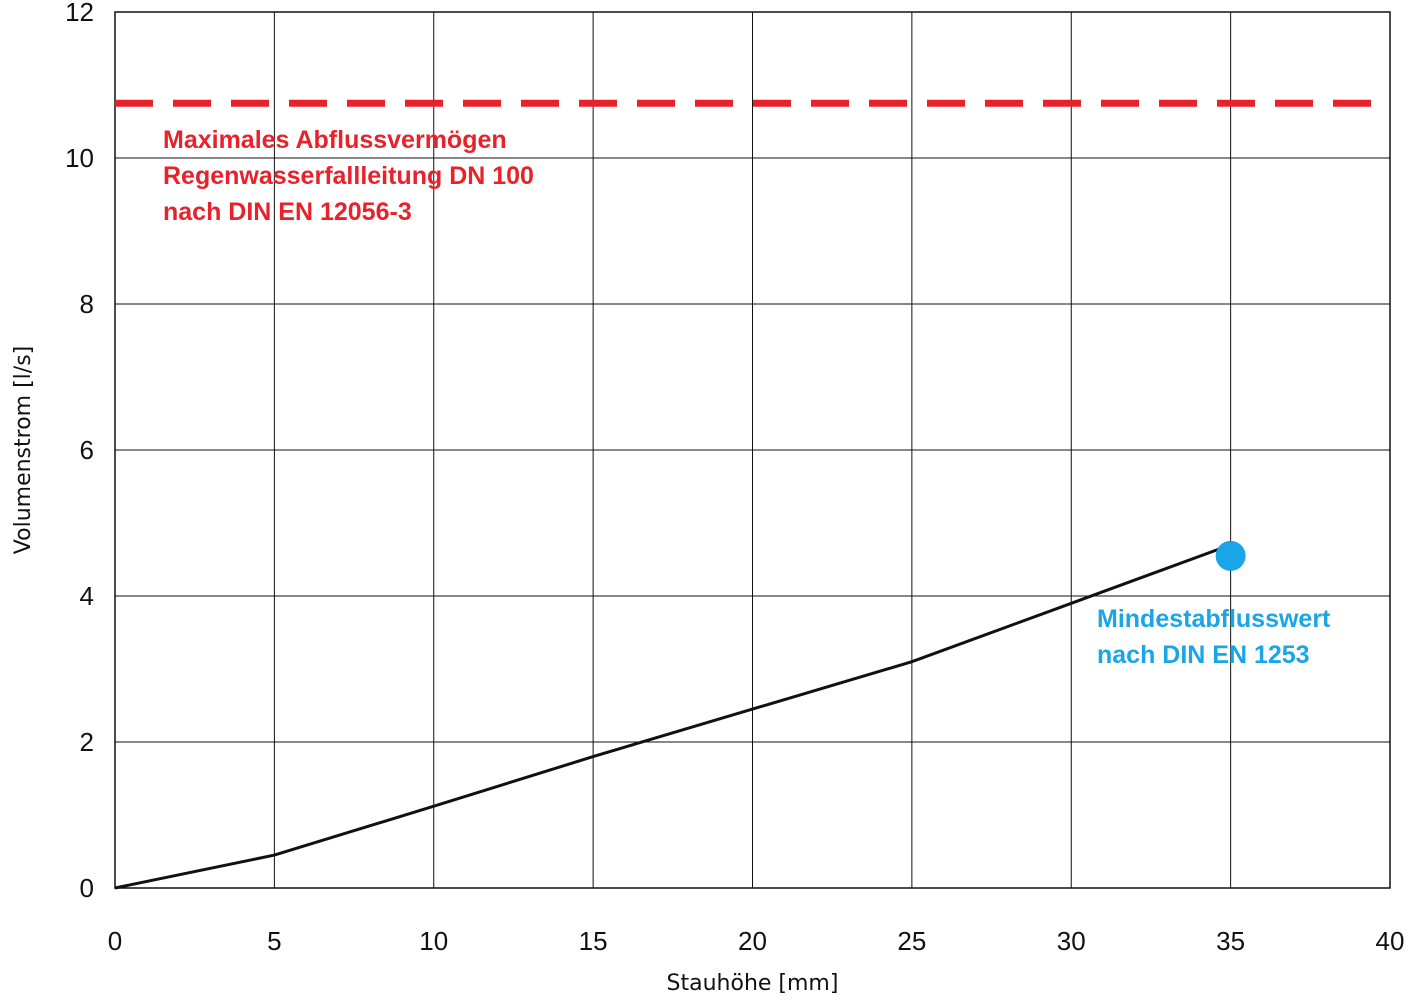  Describe the element at coordinates (1230, 941) in the screenshot. I see `x-tick-label: 35` at that location.